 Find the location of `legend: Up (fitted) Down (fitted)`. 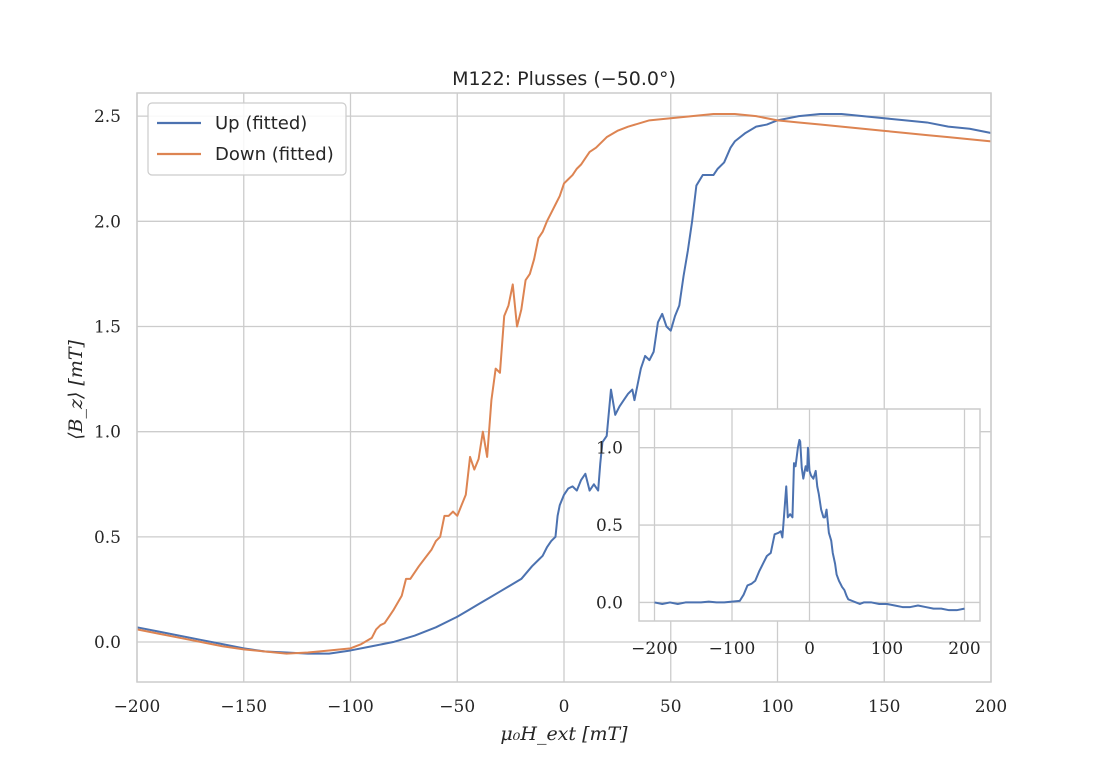

legend: Up (fitted) Down (fitted) is located at coordinates (247, 139).